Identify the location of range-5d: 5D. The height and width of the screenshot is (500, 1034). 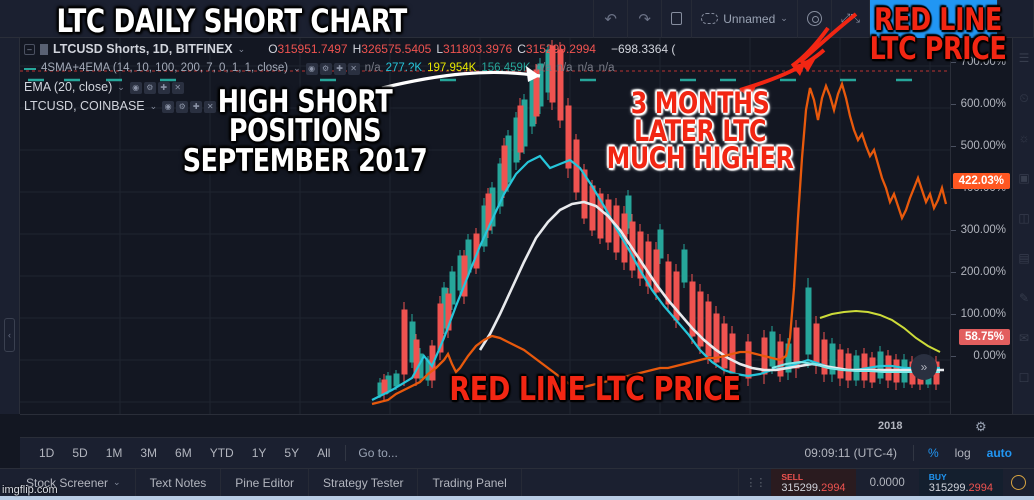
(80, 453).